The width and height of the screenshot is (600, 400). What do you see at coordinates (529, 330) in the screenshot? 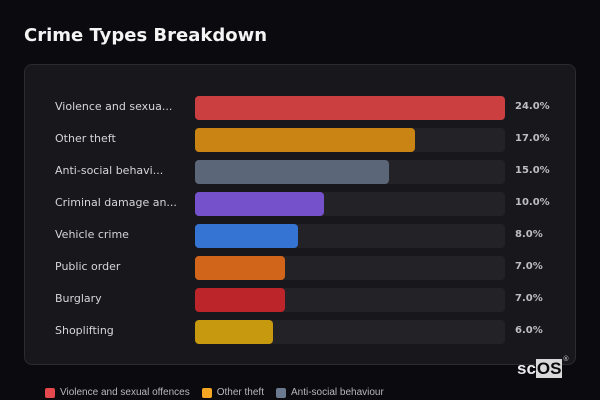
I see `bar-value: 6.0%` at bounding box center [529, 330].